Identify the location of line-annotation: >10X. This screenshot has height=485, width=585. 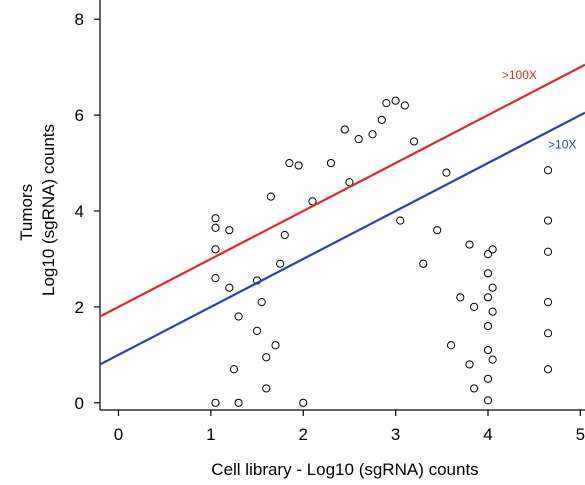
(562, 145).